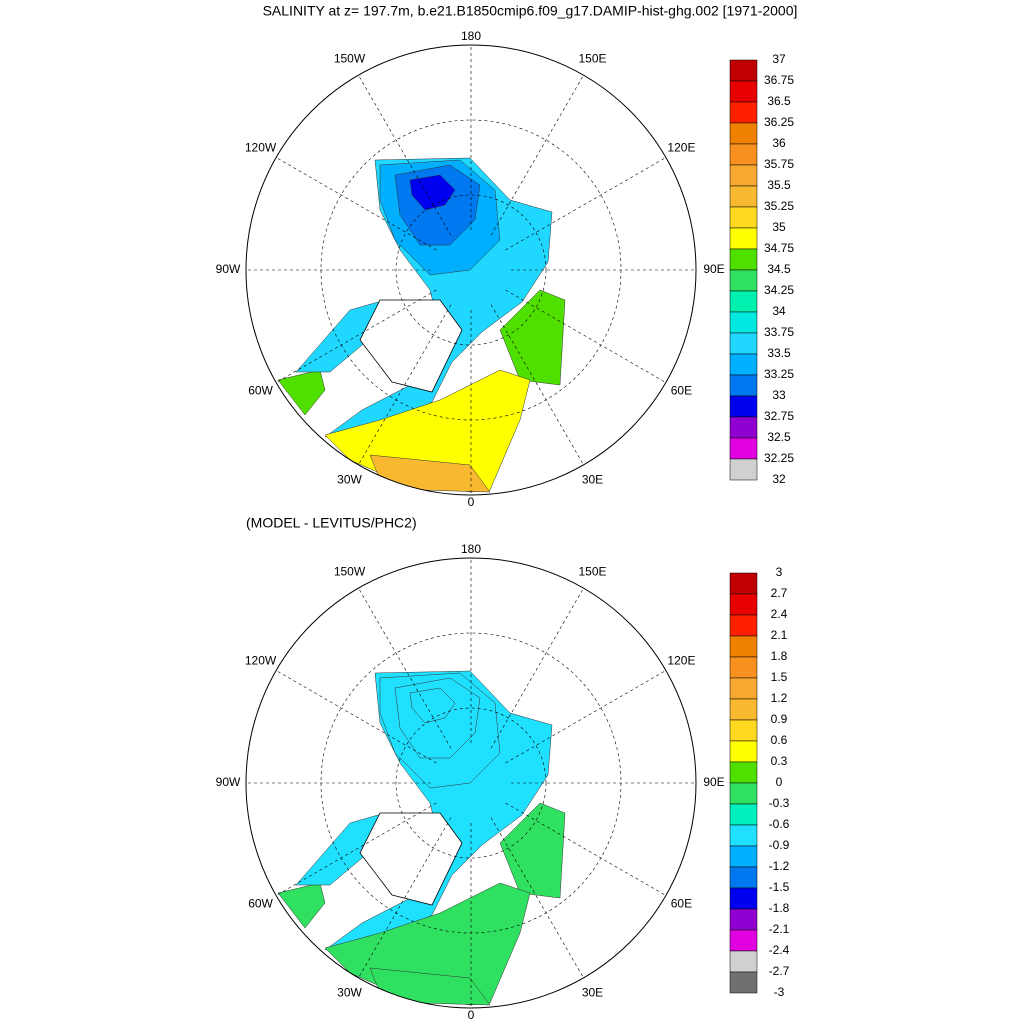 The image size is (1024, 1029). What do you see at coordinates (779, 593) in the screenshot?
I see `colorbar-label: 2.7` at bounding box center [779, 593].